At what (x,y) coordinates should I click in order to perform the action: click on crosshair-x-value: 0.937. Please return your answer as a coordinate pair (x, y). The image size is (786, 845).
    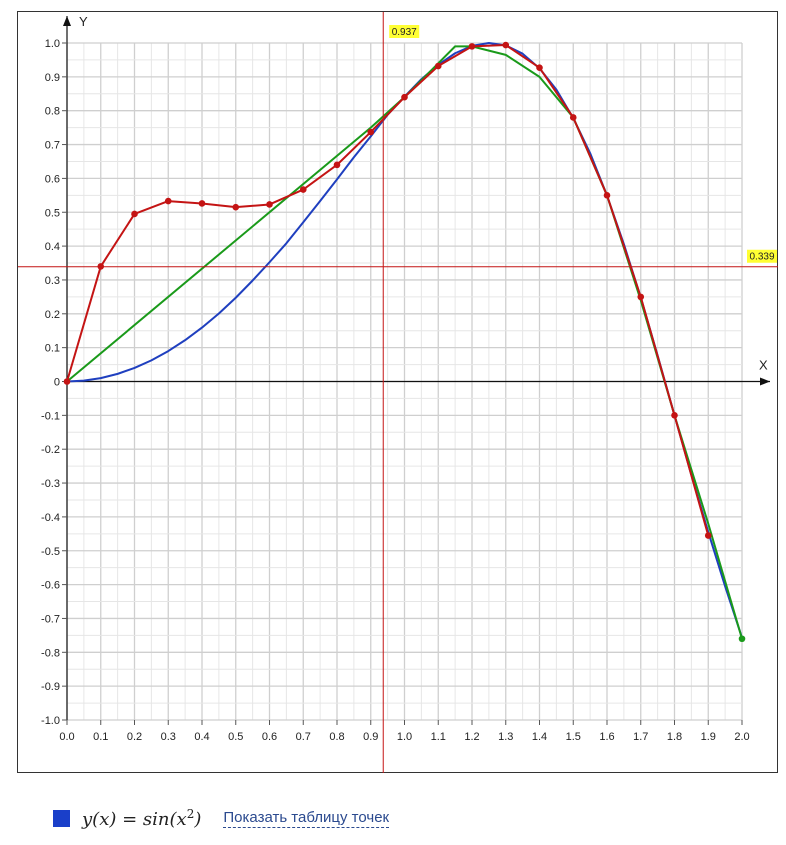
    Looking at the image, I should click on (404, 32).